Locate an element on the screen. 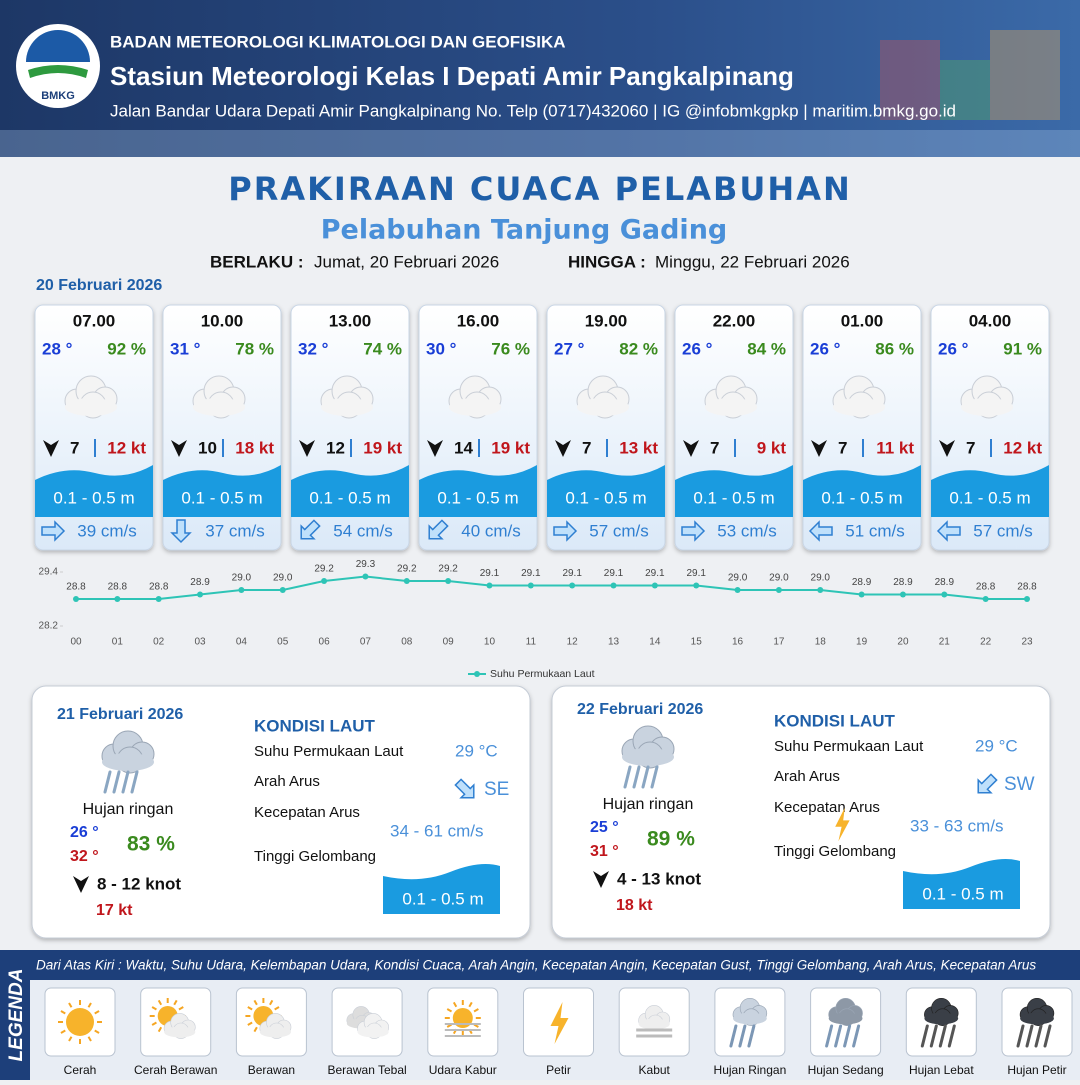  quay is located at coordinates (540, 143).